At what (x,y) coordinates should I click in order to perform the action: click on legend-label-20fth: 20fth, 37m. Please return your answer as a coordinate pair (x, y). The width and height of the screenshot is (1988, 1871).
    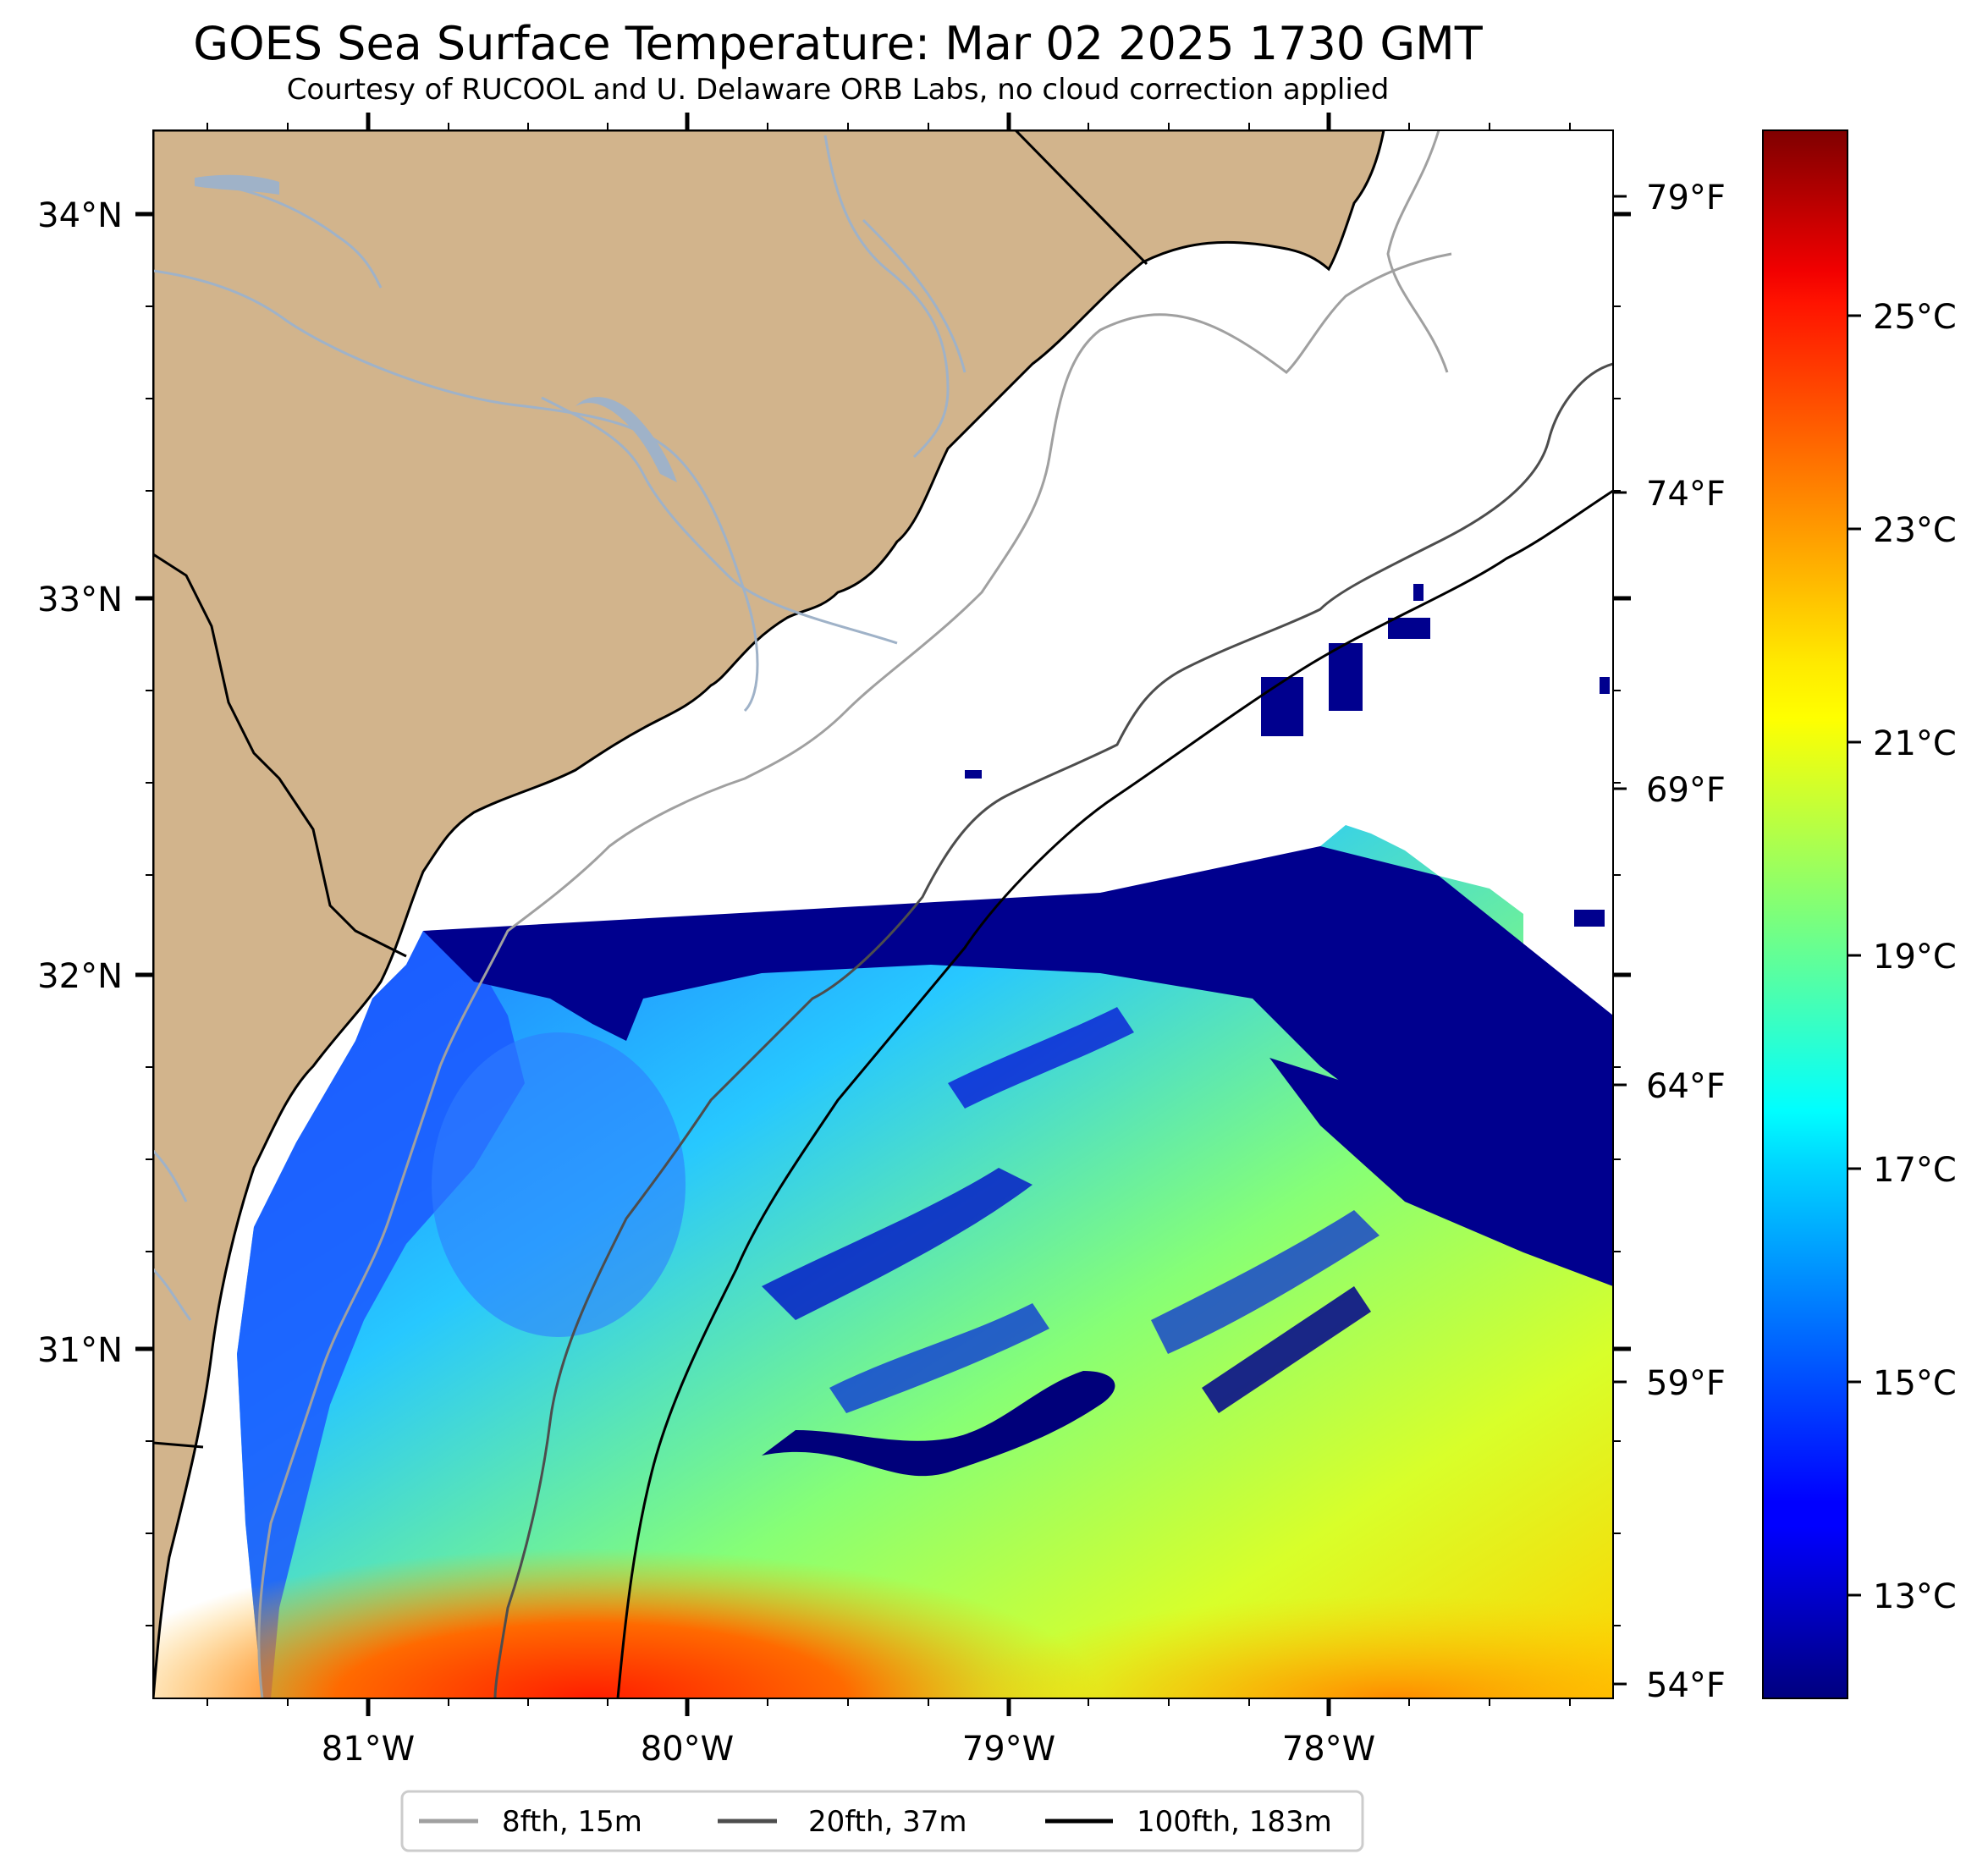
    Looking at the image, I should click on (887, 1822).